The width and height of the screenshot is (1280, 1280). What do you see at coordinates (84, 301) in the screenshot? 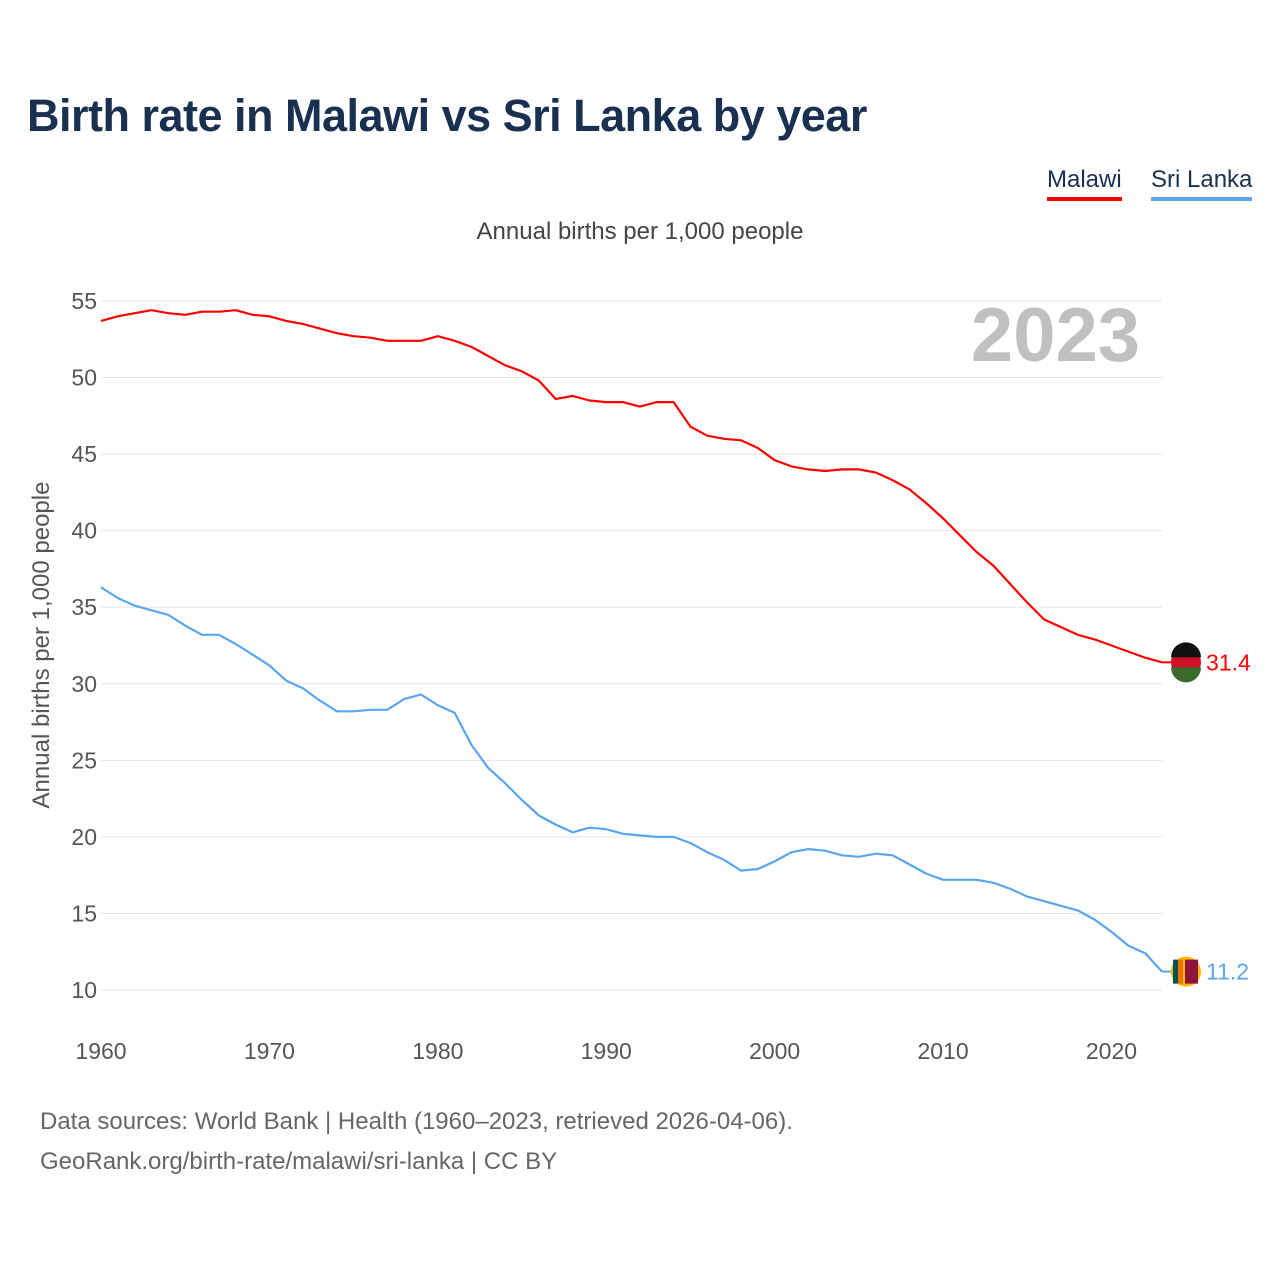
I see `y-tick-label: 55` at bounding box center [84, 301].